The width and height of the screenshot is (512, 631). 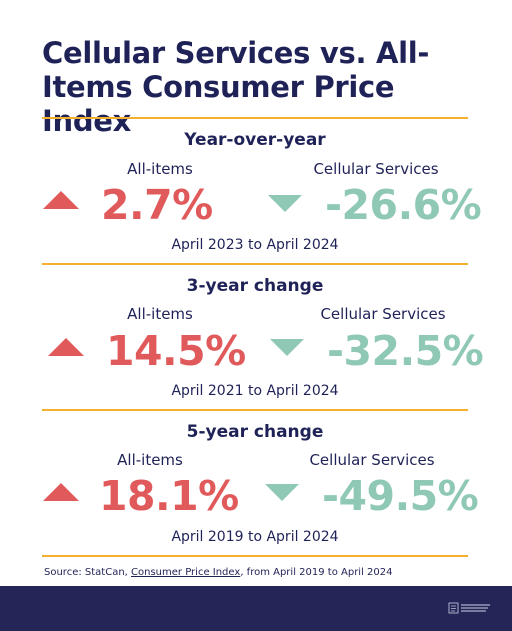 What do you see at coordinates (316, 572) in the screenshot?
I see `source-suffix: , from April 2019 to April 2024` at bounding box center [316, 572].